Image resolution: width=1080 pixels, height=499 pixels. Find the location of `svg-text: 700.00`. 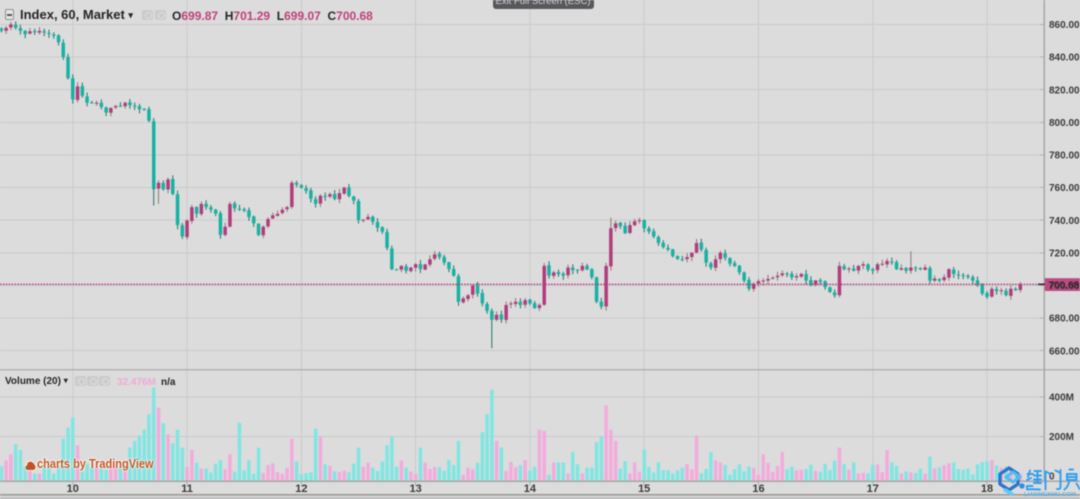

svg-text: 700.00 is located at coordinates (1064, 286).